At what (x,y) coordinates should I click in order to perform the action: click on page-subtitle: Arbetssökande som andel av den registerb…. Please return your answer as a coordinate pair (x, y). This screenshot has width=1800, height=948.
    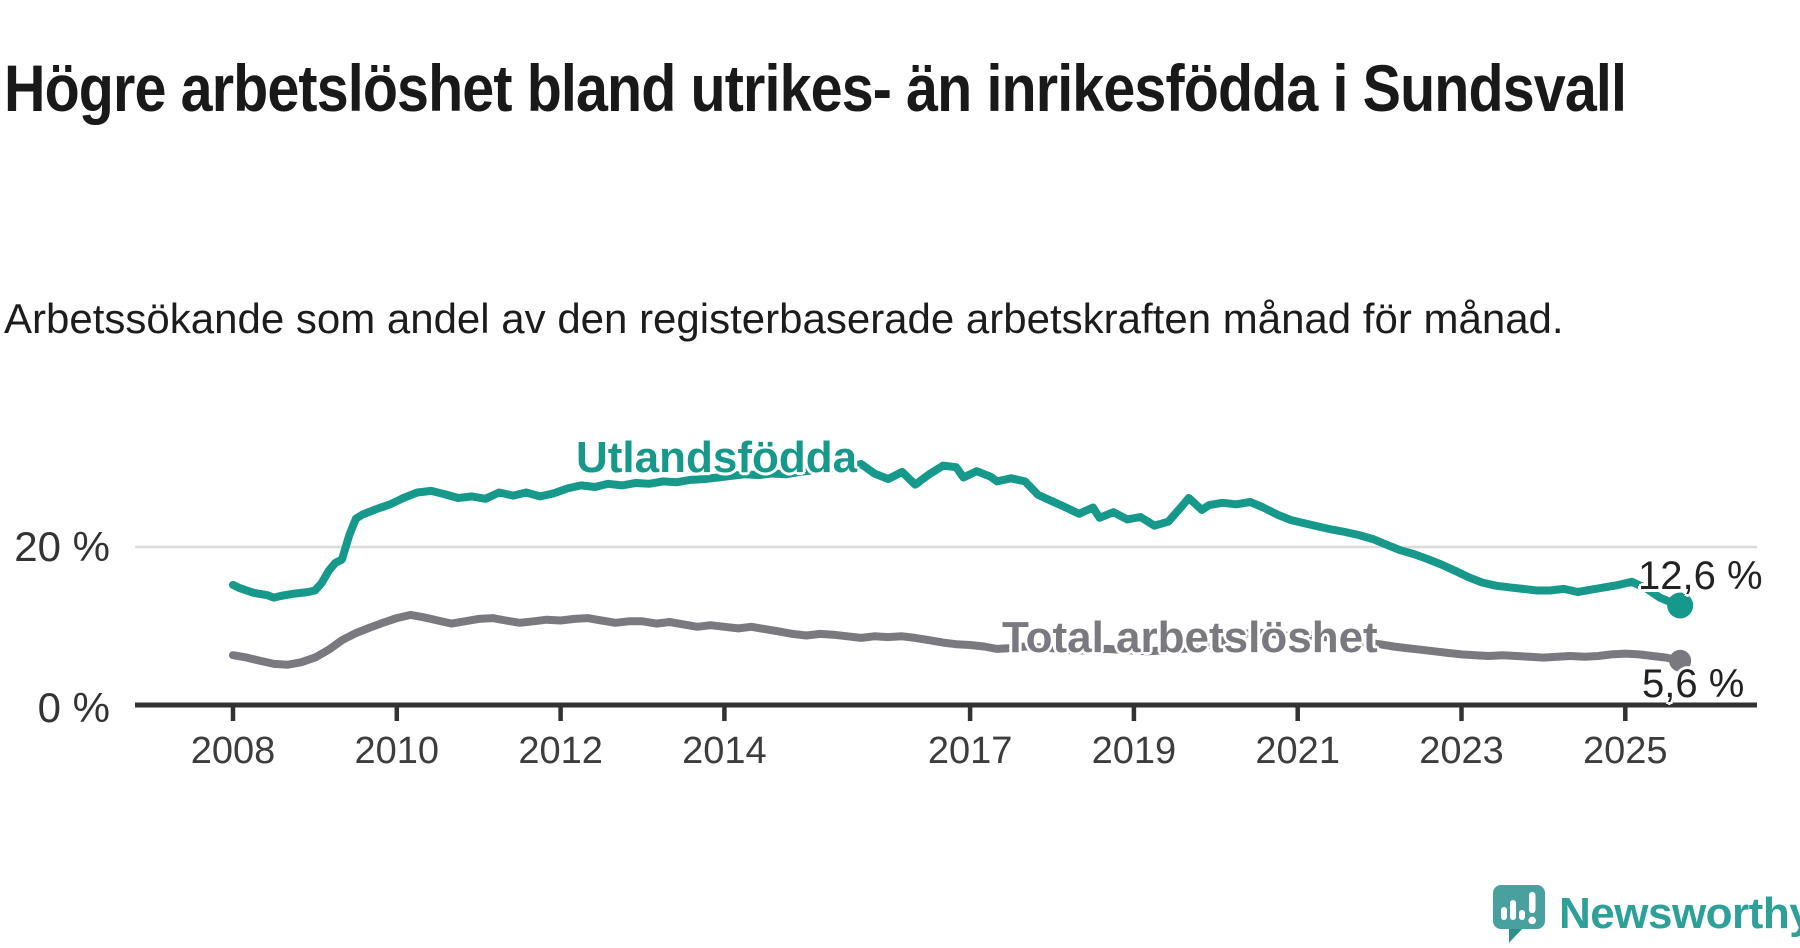
    Looking at the image, I should click on (784, 318).